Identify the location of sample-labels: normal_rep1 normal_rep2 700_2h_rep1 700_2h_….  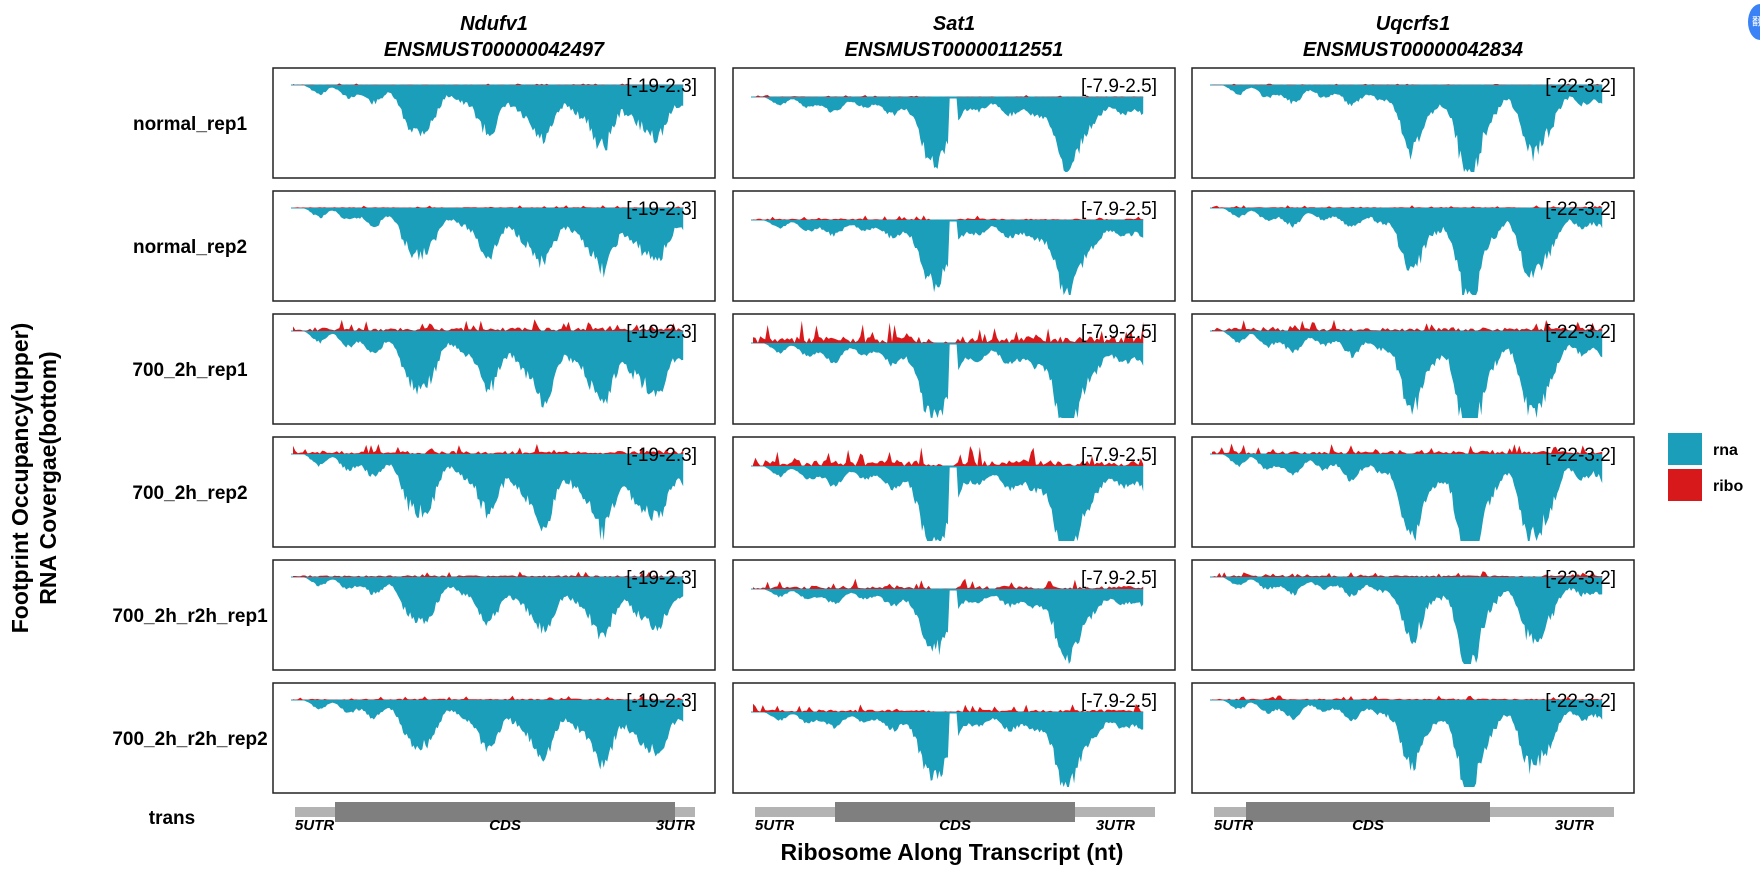
(190, 432).